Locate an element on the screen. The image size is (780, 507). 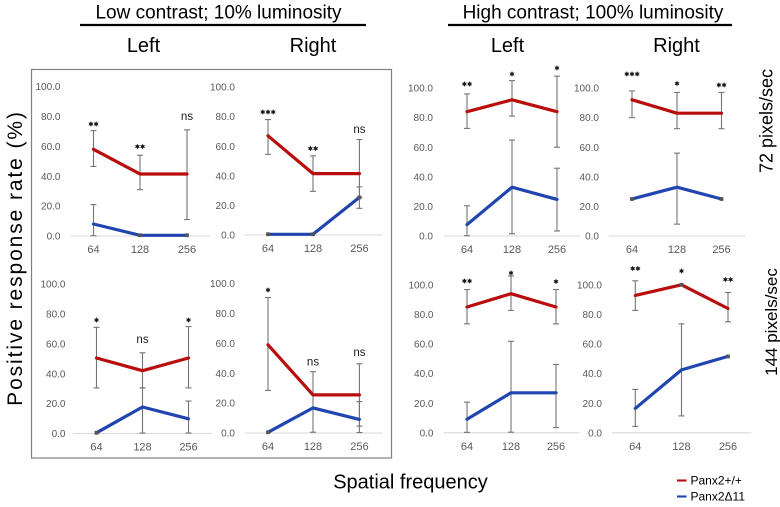
svg-text: Spatial frequency is located at coordinates (410, 483).